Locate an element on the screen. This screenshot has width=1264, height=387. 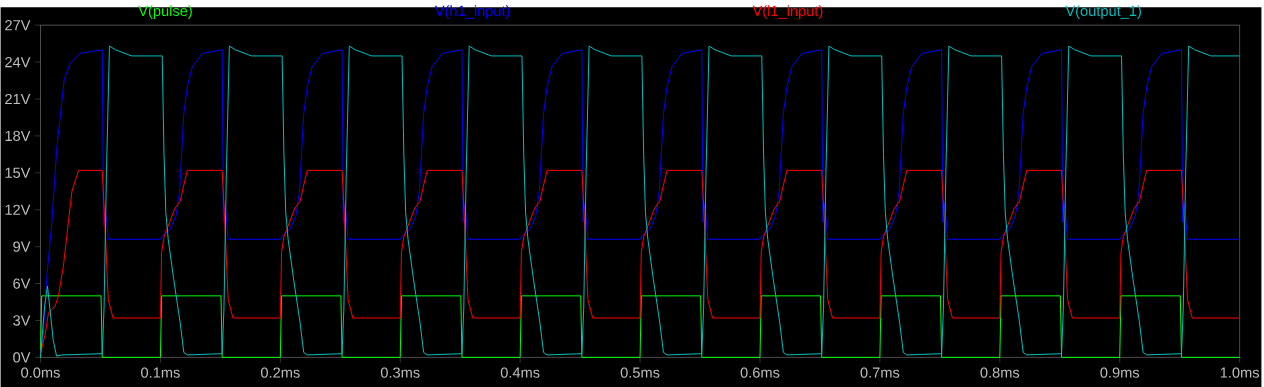
text: V(l1_input) is located at coordinates (787, 12).